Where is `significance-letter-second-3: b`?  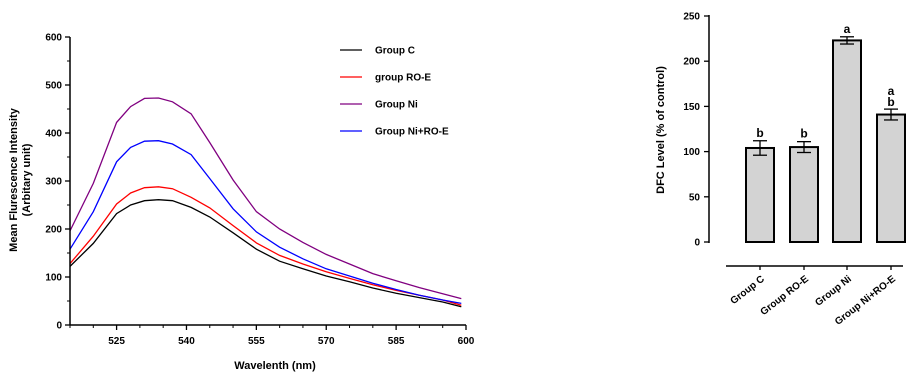 significance-letter-second-3: b is located at coordinates (890, 102).